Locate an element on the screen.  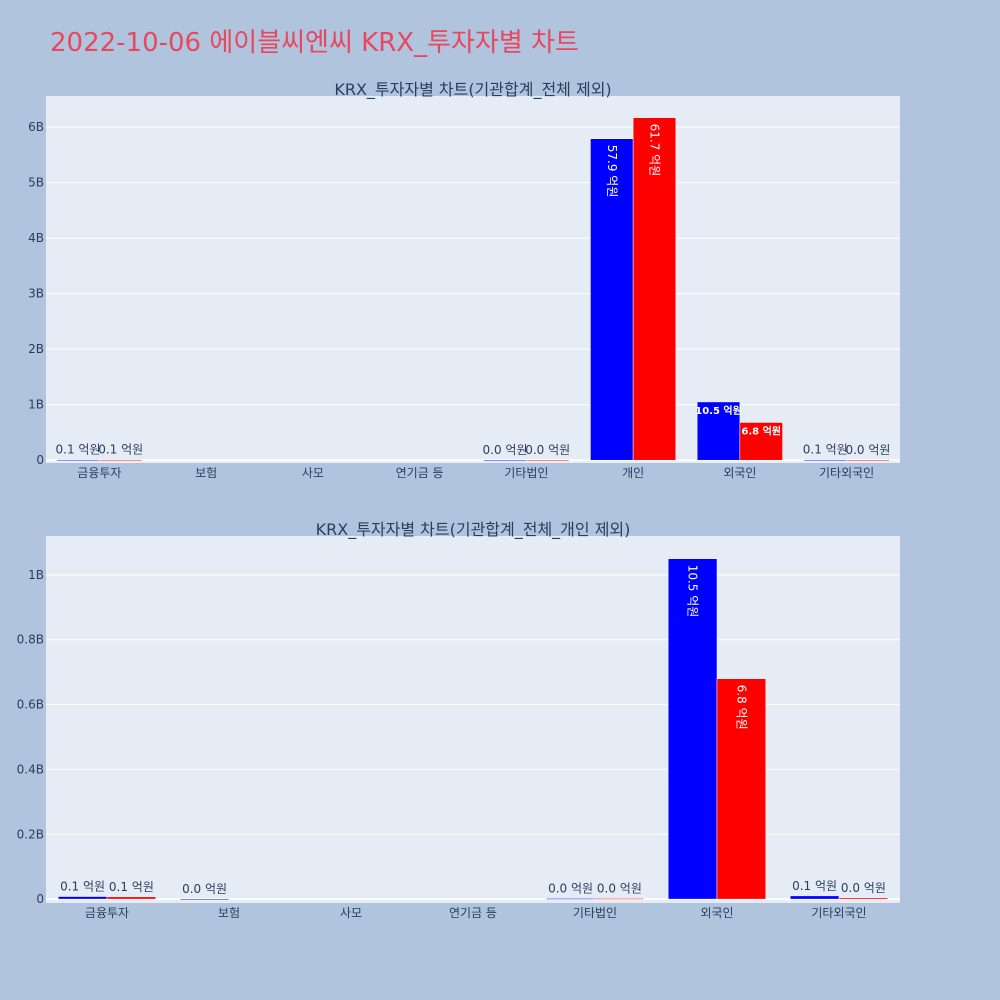
chart-title: KRX_투자자별 차트(기관합계_전체 제외) is located at coordinates (472, 90).